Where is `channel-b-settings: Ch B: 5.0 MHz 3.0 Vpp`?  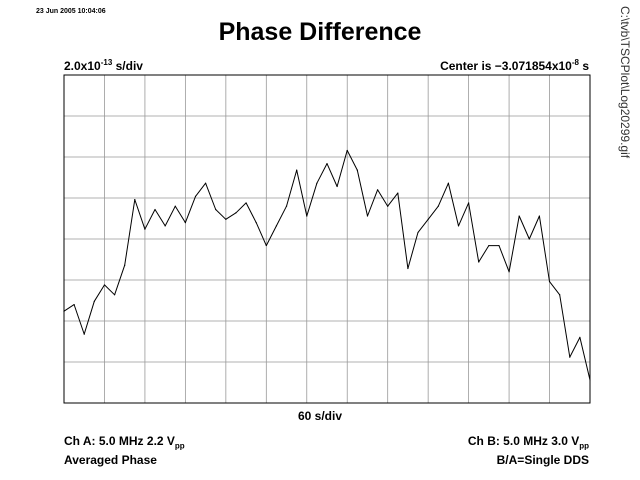 channel-b-settings: Ch B: 5.0 MHz 3.0 Vpp is located at coordinates (528, 443).